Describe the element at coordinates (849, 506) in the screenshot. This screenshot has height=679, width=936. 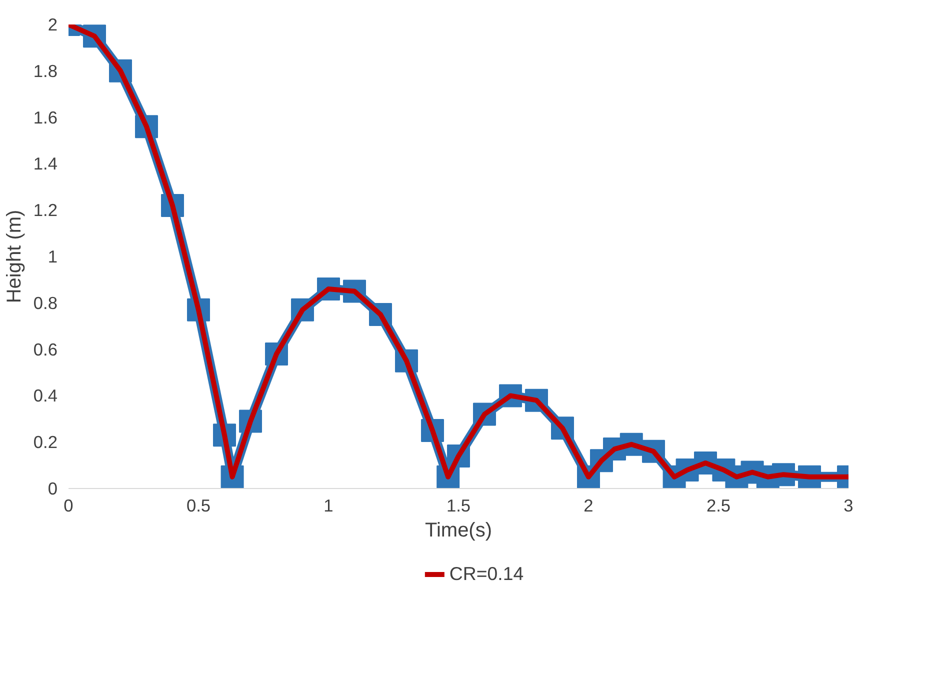
I see `x-tick-label: 3` at that location.